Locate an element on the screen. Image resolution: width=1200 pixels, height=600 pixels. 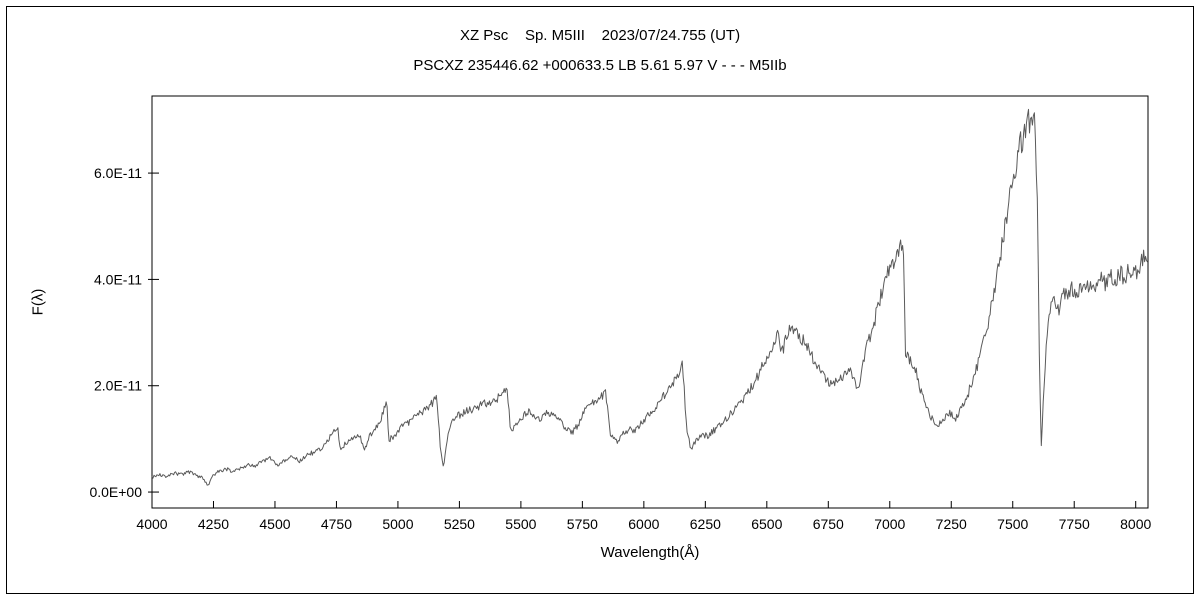
x-tick-label: 6250 is located at coordinates (705, 524).